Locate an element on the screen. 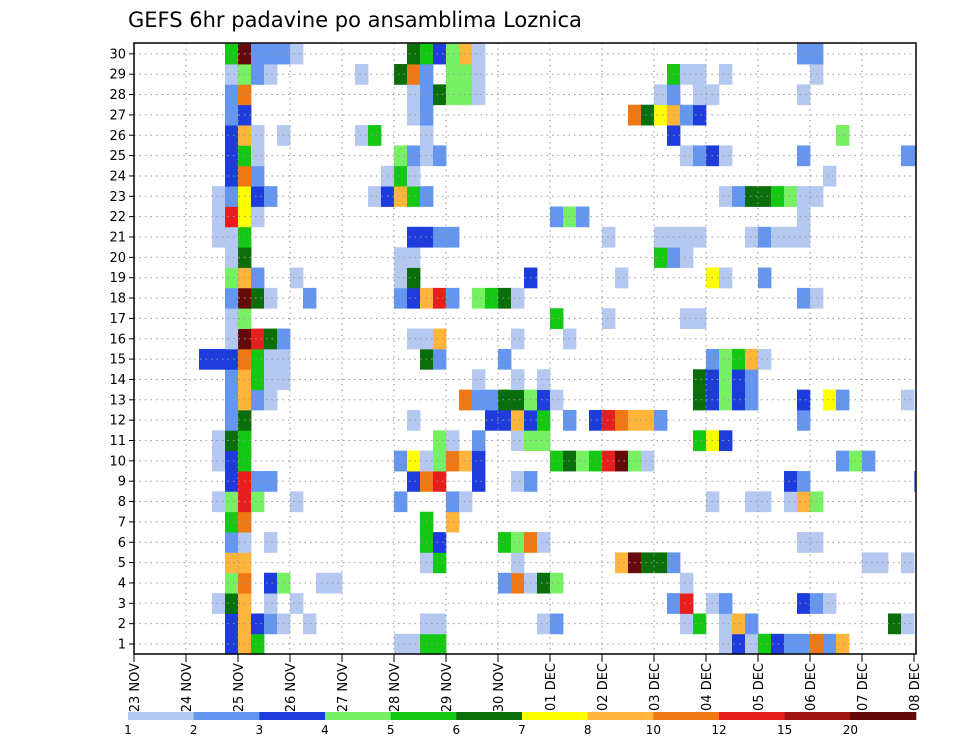 The image size is (960, 742). heatmap-cell-m28-s24 is located at coordinates (453, 95).